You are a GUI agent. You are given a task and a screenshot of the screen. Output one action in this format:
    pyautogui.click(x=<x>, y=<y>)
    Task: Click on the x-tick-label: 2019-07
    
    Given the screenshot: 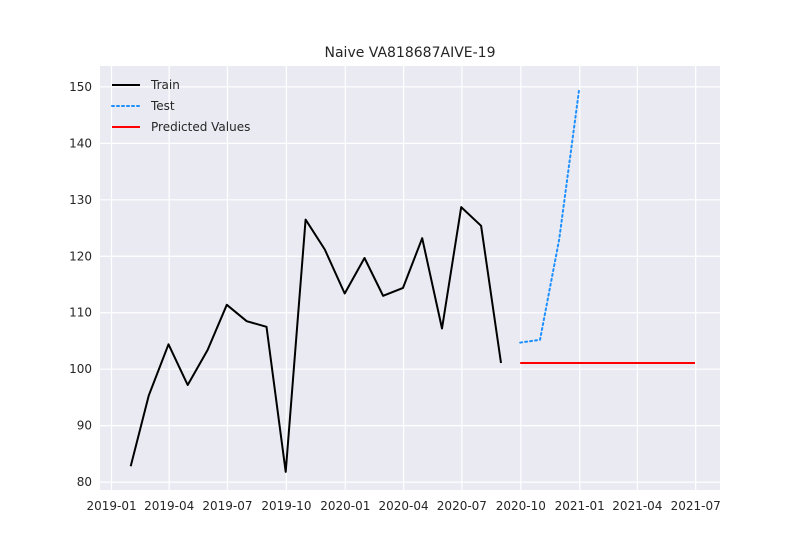 What is the action you would take?
    pyautogui.click(x=227, y=506)
    